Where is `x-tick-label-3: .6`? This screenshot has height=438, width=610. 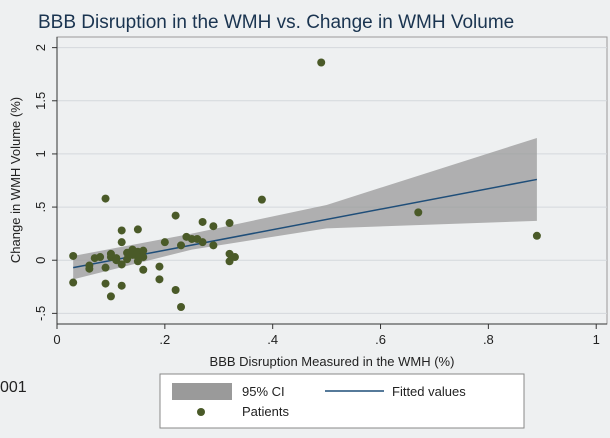
x-tick-label-3: .6 is located at coordinates (380, 339).